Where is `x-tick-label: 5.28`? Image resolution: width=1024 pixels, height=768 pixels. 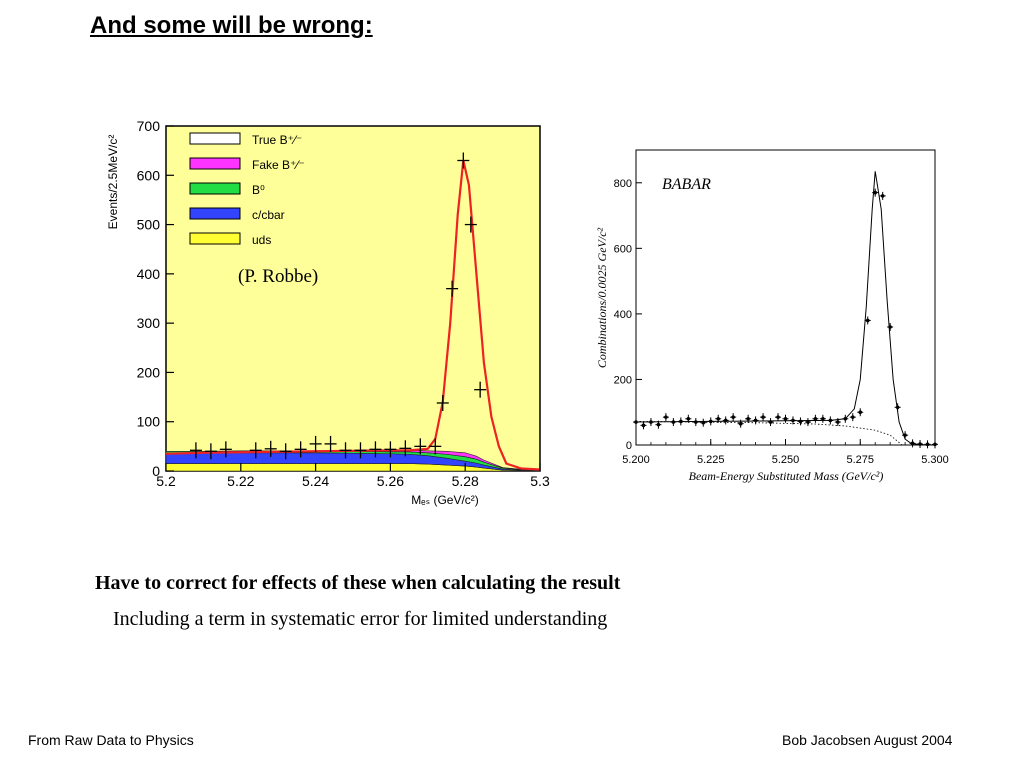
x-tick-label: 5.28 is located at coordinates (465, 481).